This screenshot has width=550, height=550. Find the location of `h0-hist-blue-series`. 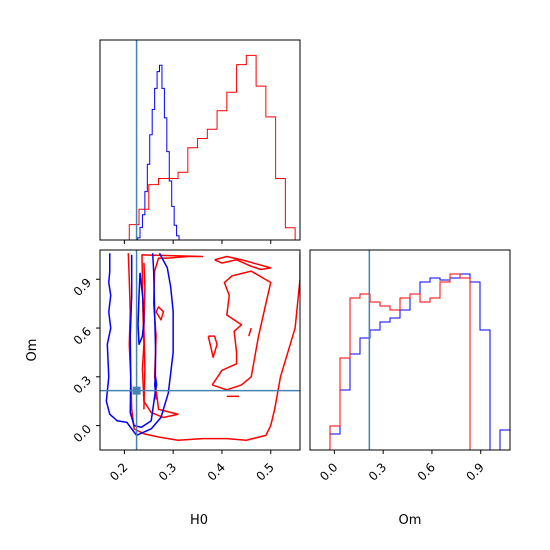

h0-hist-blue-series is located at coordinates (157, 152).